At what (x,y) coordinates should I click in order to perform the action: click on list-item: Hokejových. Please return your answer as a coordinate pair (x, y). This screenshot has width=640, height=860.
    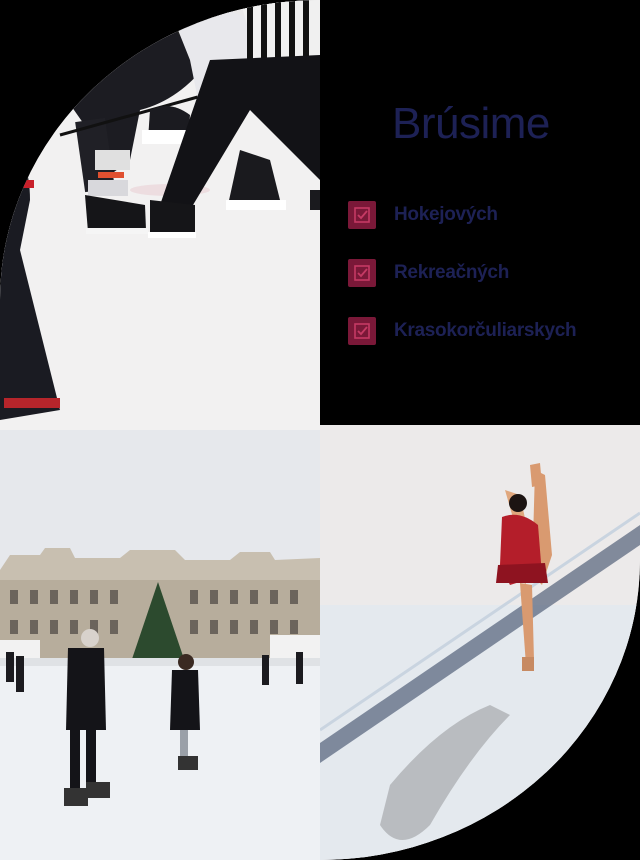
    Looking at the image, I should click on (462, 215).